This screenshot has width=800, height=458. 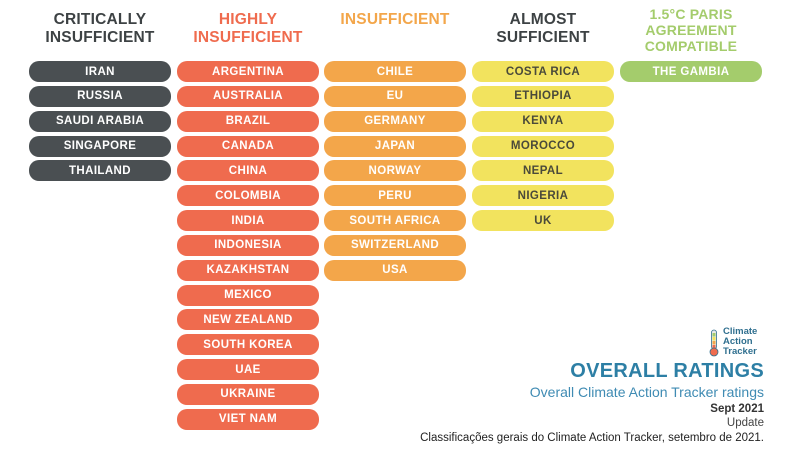 What do you see at coordinates (248, 96) in the screenshot?
I see `country-pill: AUSTRALIA` at bounding box center [248, 96].